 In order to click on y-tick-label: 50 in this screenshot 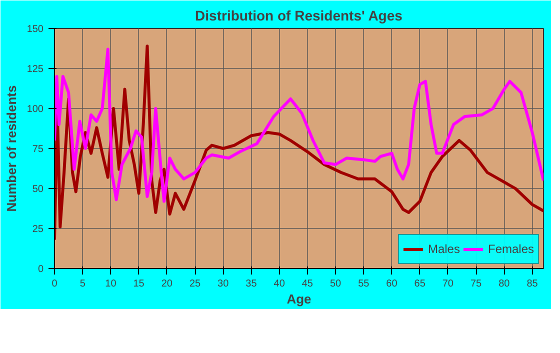, I will do `click(38, 189)`.